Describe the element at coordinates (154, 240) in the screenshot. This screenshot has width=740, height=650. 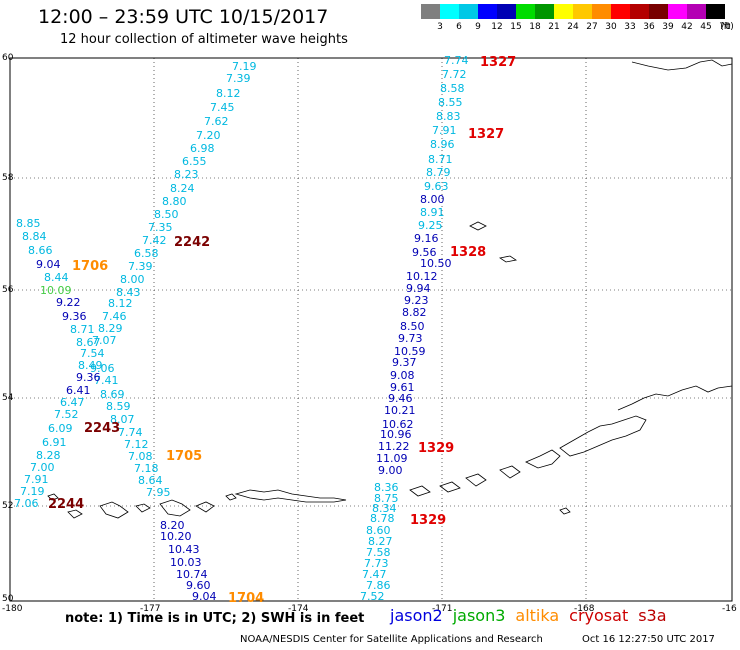
I see `wave-height-label: 7.42` at that location.